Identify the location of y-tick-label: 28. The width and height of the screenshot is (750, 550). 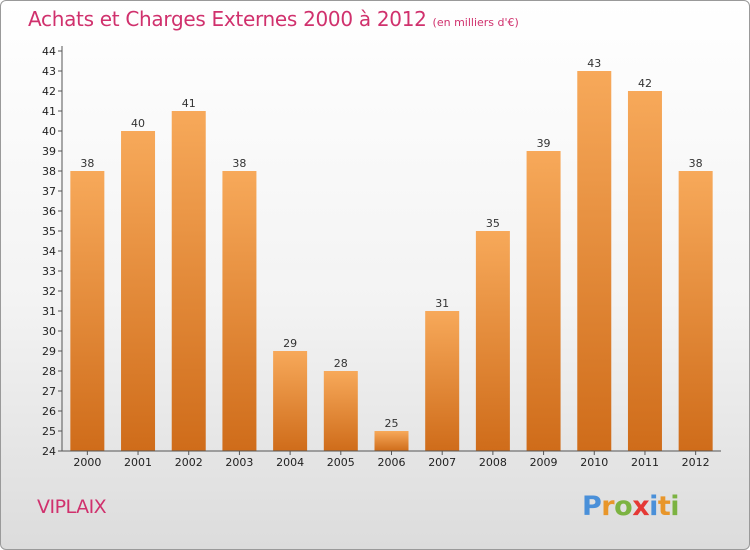
(49, 371).